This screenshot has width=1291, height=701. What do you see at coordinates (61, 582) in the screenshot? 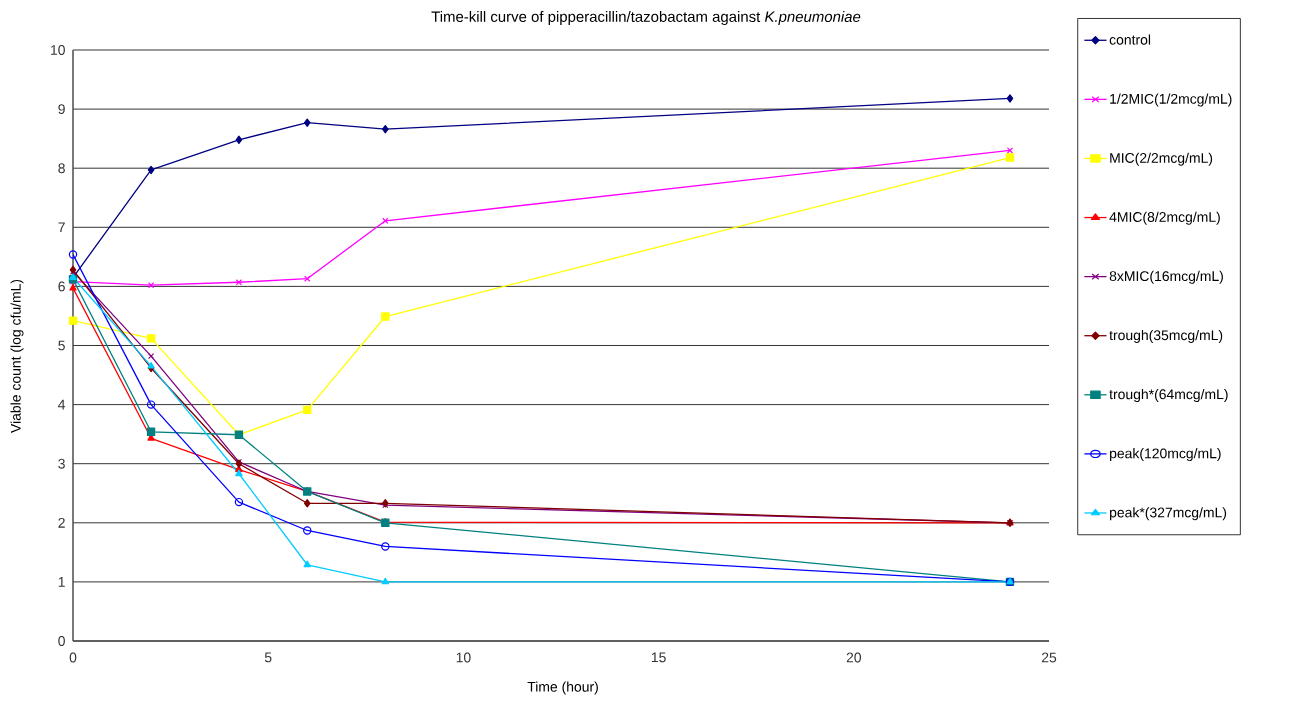
I see `y-tick-label: 1` at bounding box center [61, 582].